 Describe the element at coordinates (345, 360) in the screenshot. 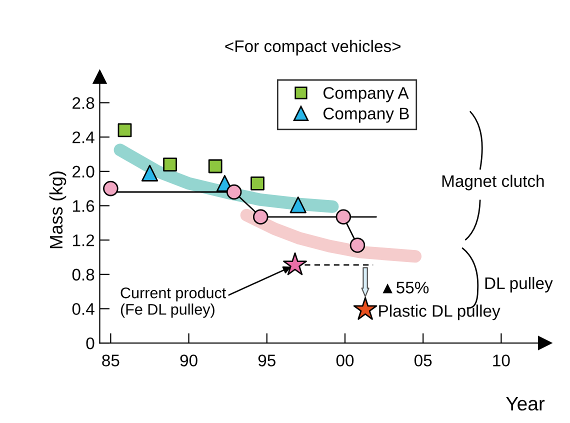

I see `x-tick-label: 00` at that location.